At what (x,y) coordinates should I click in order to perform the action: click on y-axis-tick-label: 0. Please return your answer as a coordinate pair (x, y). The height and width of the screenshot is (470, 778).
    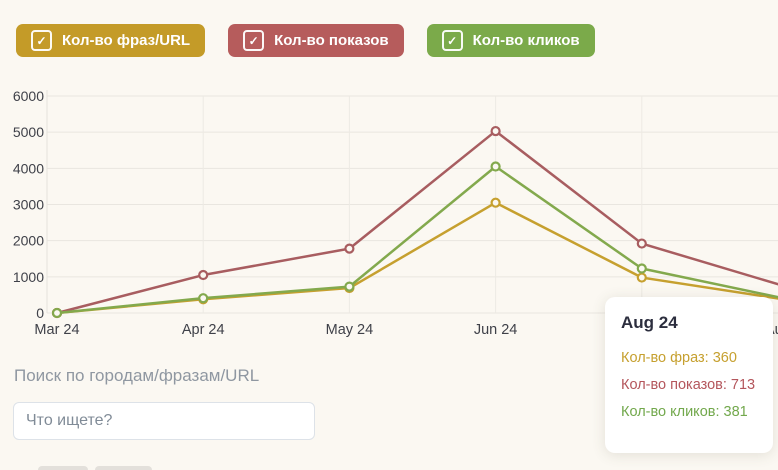
    Looking at the image, I should click on (40, 313).